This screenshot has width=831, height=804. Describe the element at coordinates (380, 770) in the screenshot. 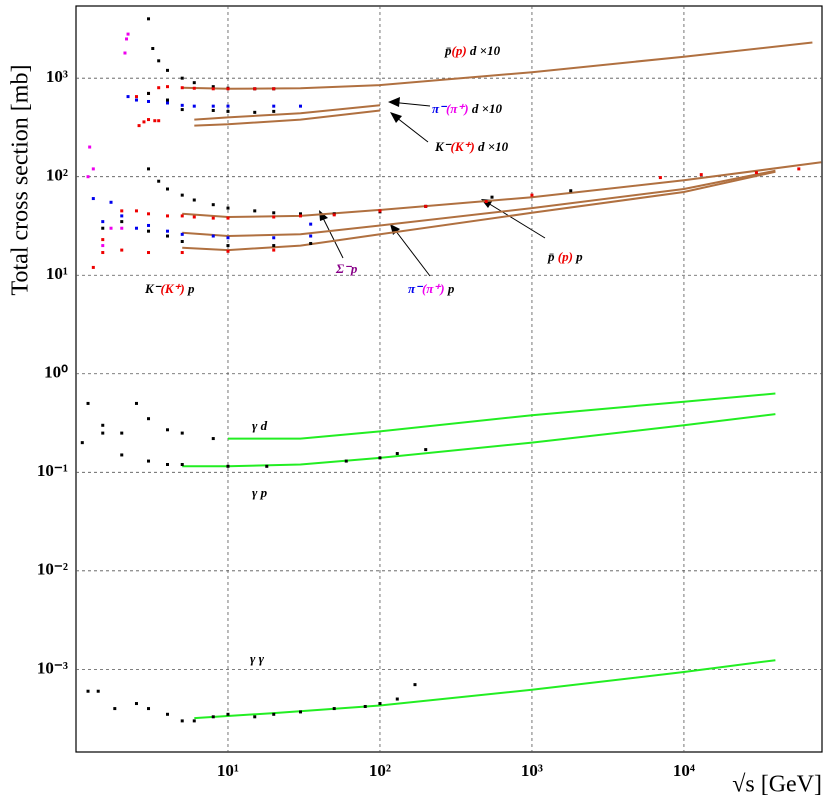

I see `x-tick-label: 10²` at that location.